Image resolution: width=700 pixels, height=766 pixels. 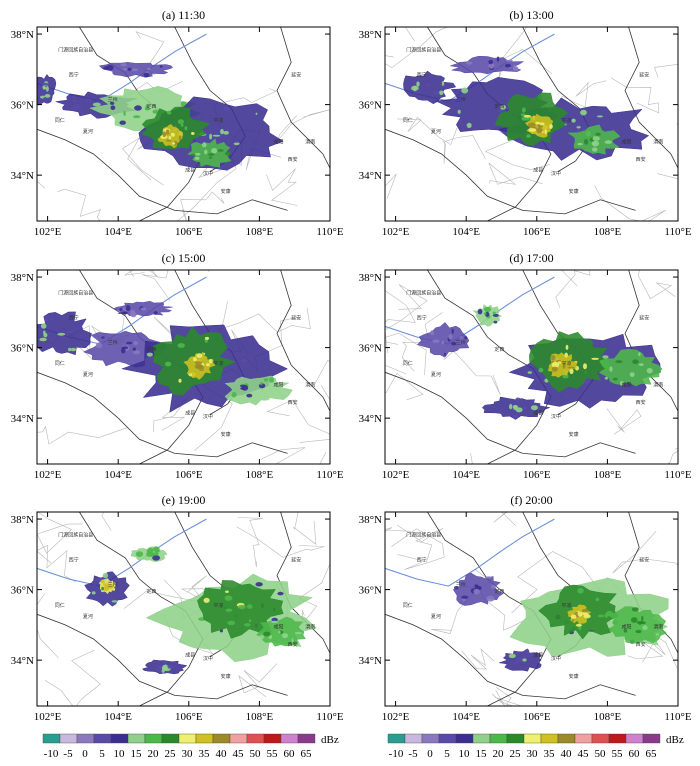 What do you see at coordinates (574, 676) in the screenshot?
I see `city-label: 安康` at bounding box center [574, 676].